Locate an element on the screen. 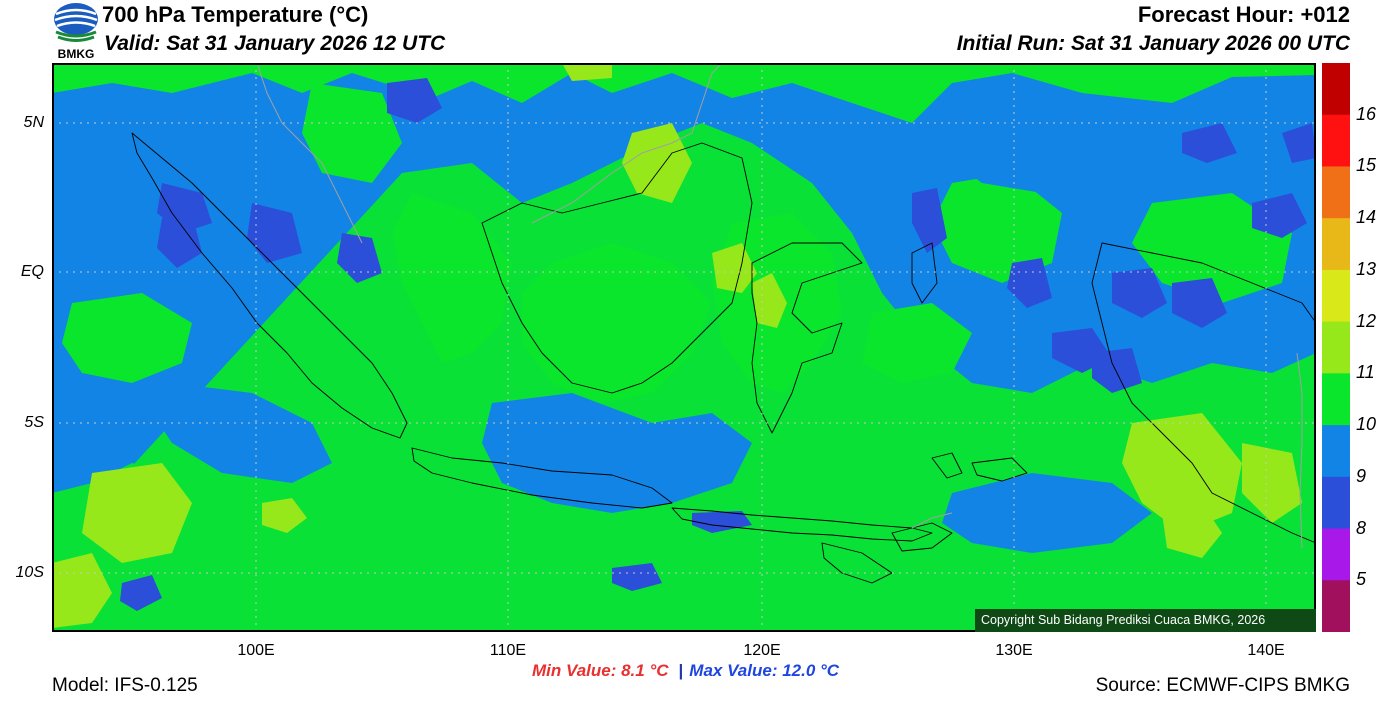 This screenshot has height=709, width=1400. lat-label-10s: 10S is located at coordinates (29, 572).